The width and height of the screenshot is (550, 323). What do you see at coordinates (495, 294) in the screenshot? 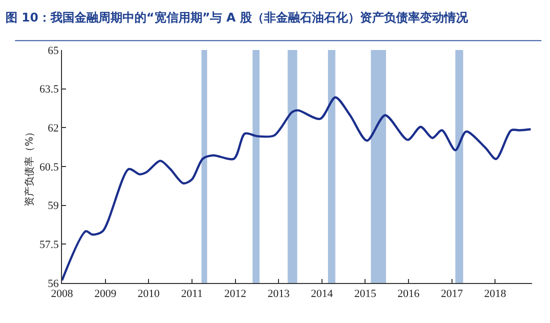
I see `x-tick-label: 2018` at bounding box center [495, 294].